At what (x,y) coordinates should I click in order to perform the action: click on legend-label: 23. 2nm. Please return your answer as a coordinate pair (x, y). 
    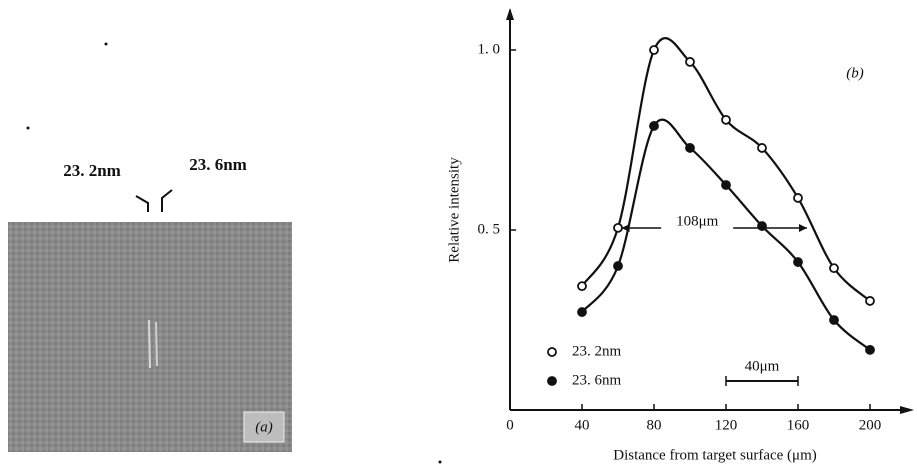
    Looking at the image, I should click on (597, 351).